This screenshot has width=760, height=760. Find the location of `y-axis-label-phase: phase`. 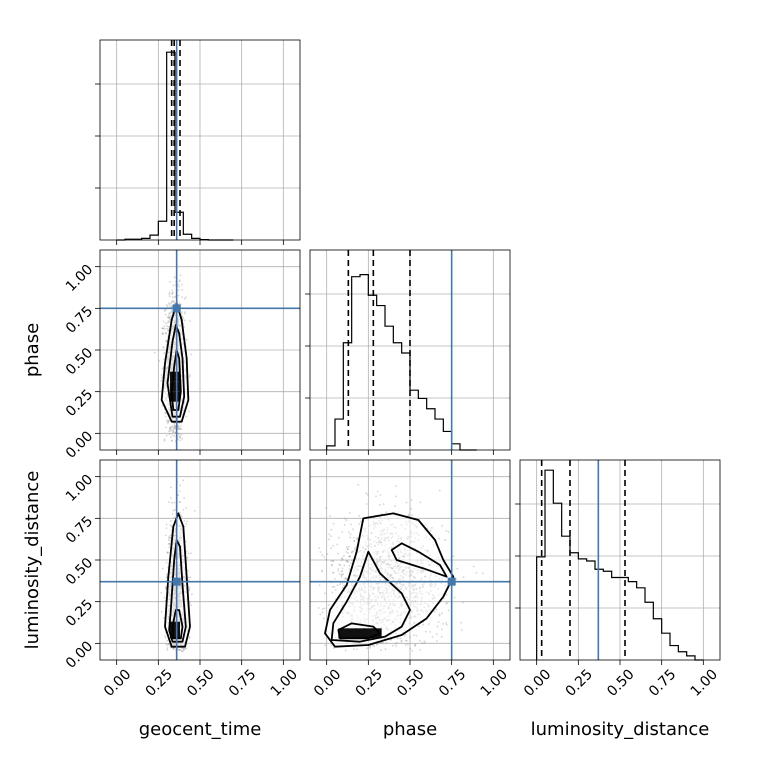

y-axis-label-phase: phase is located at coordinates (32, 350).